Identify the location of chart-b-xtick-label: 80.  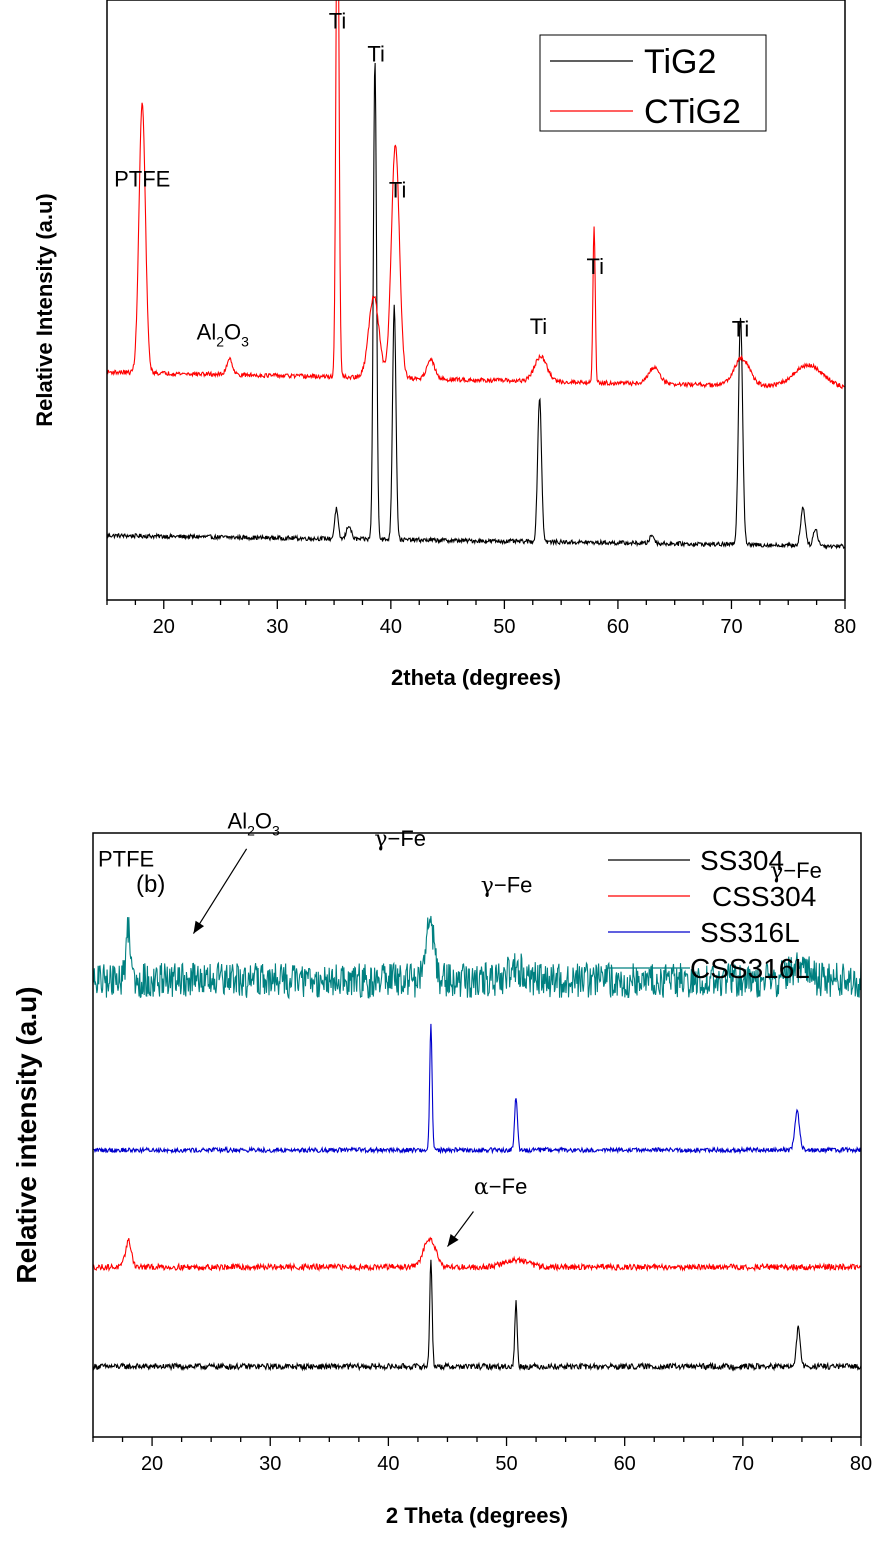
(861, 1464).